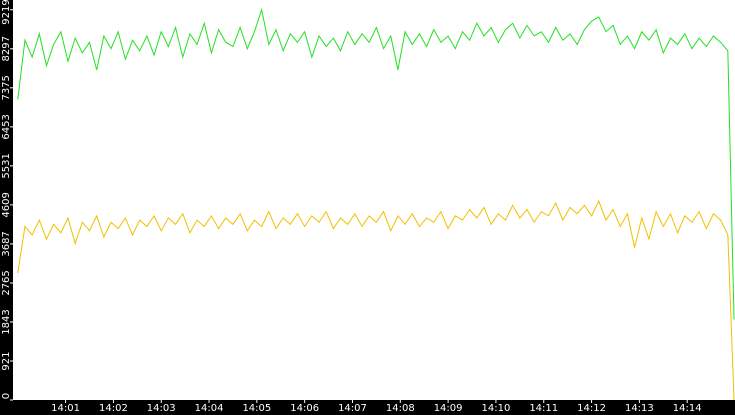 This screenshot has width=735, height=415. What do you see at coordinates (113, 408) in the screenshot?
I see `x-tick-label: 14:02` at bounding box center [113, 408].